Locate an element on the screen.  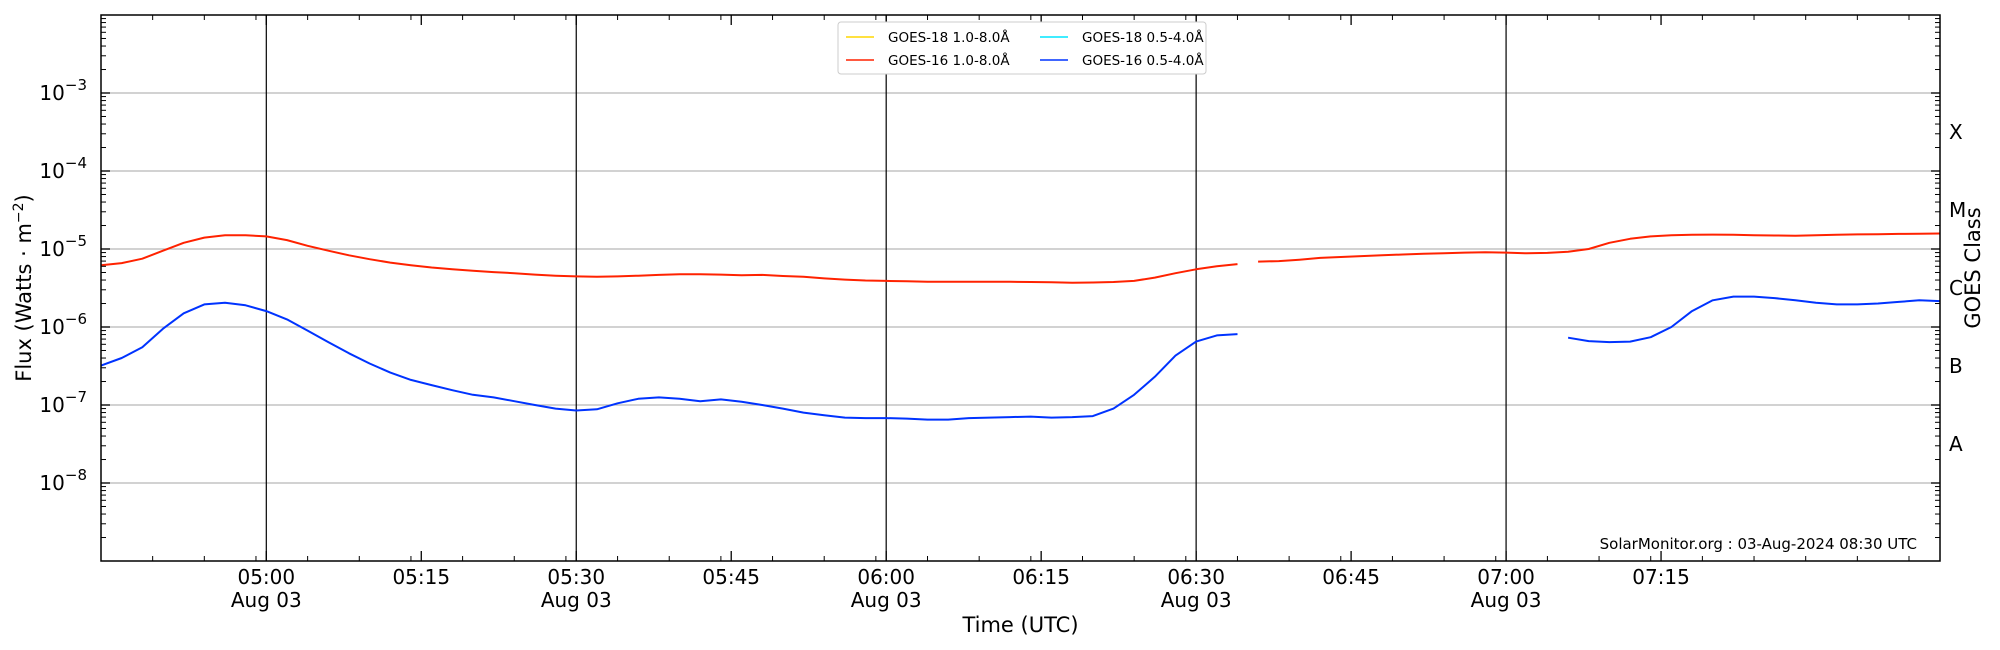
legend-box is located at coordinates (1022, 48).